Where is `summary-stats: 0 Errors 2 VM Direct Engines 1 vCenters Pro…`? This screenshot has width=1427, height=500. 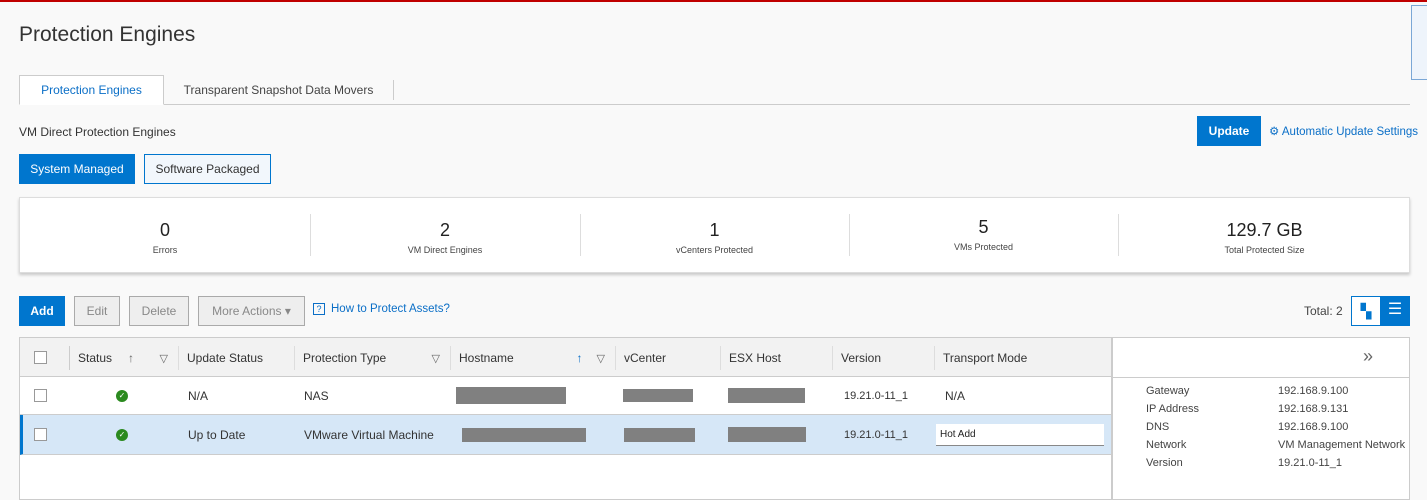 summary-stats: 0 Errors 2 VM Direct Engines 1 vCenters Pro… is located at coordinates (714, 235).